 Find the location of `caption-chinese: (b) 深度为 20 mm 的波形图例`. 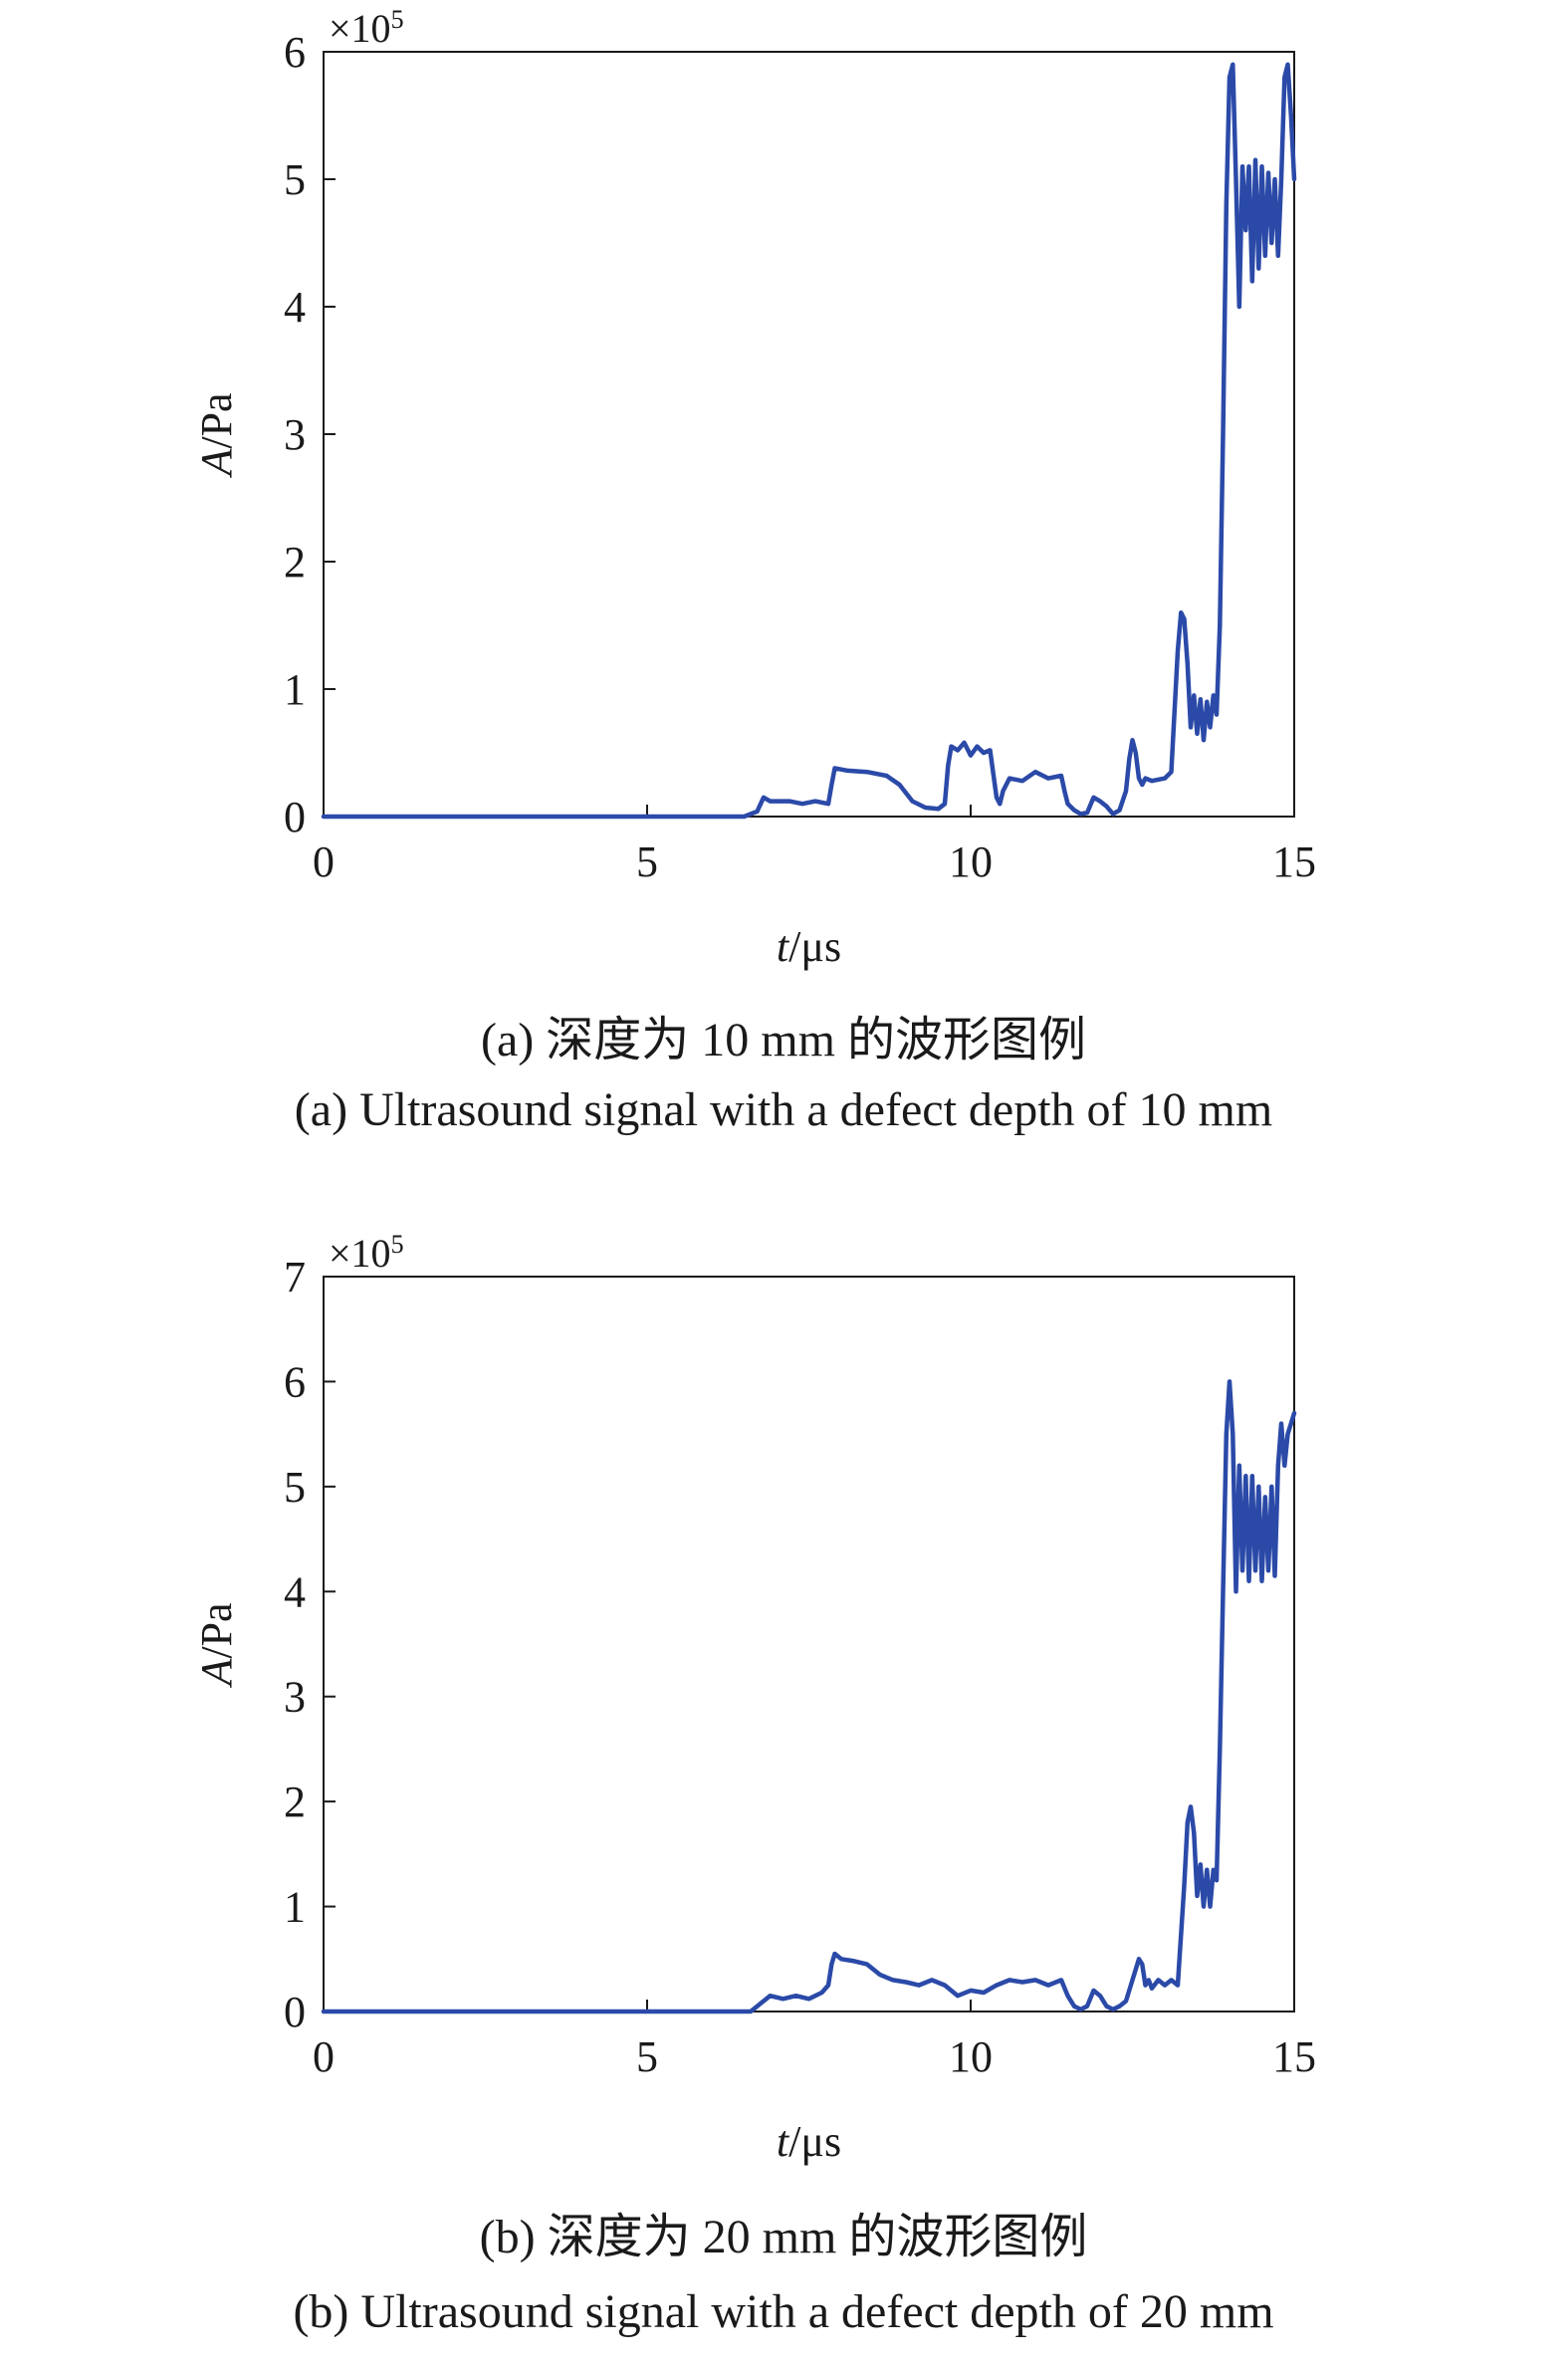

caption-chinese: (b) 深度为 20 mm 的波形图例 is located at coordinates (784, 2237).